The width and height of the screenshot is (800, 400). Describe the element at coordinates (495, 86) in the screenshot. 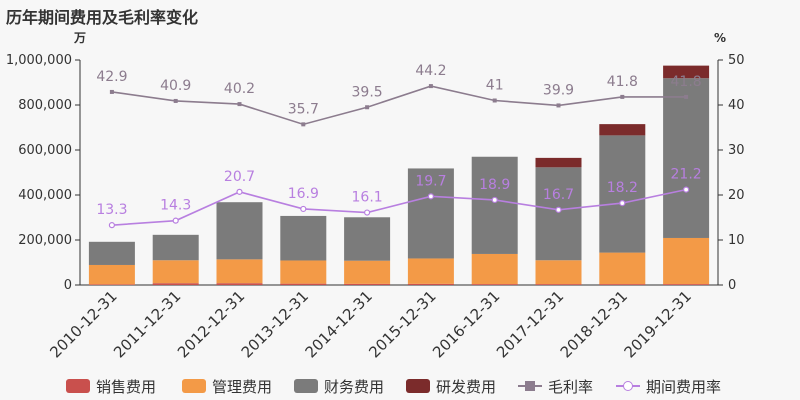

I see `gross-margin-data-label: 41` at that location.